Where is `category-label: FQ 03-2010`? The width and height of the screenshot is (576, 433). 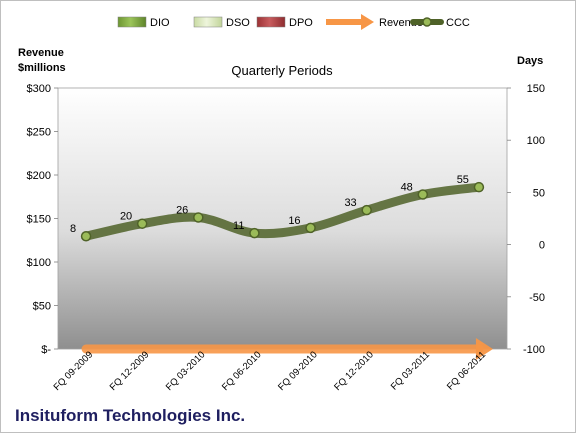 category-label: FQ 03-2010 is located at coordinates (186, 371).